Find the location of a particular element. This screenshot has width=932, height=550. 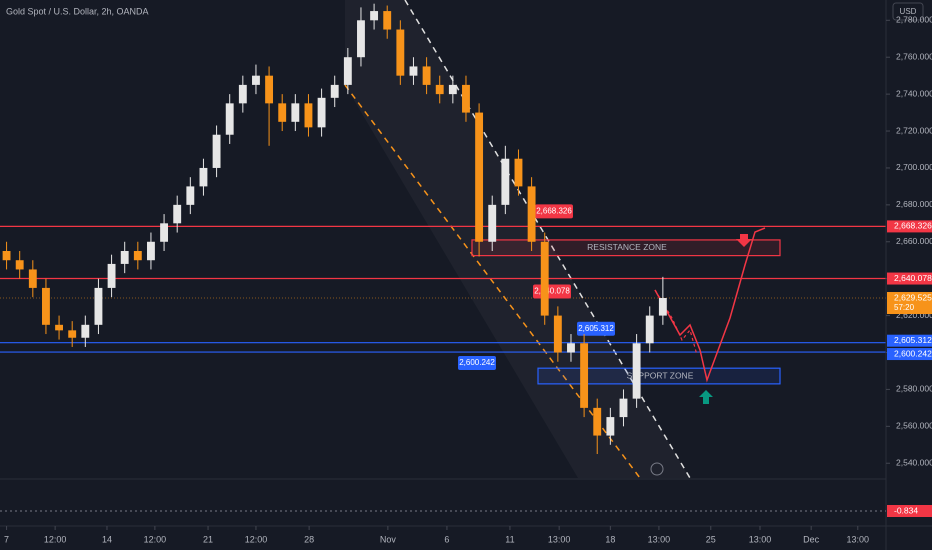

y-tick-label: 2,540.000 is located at coordinates (914, 462).